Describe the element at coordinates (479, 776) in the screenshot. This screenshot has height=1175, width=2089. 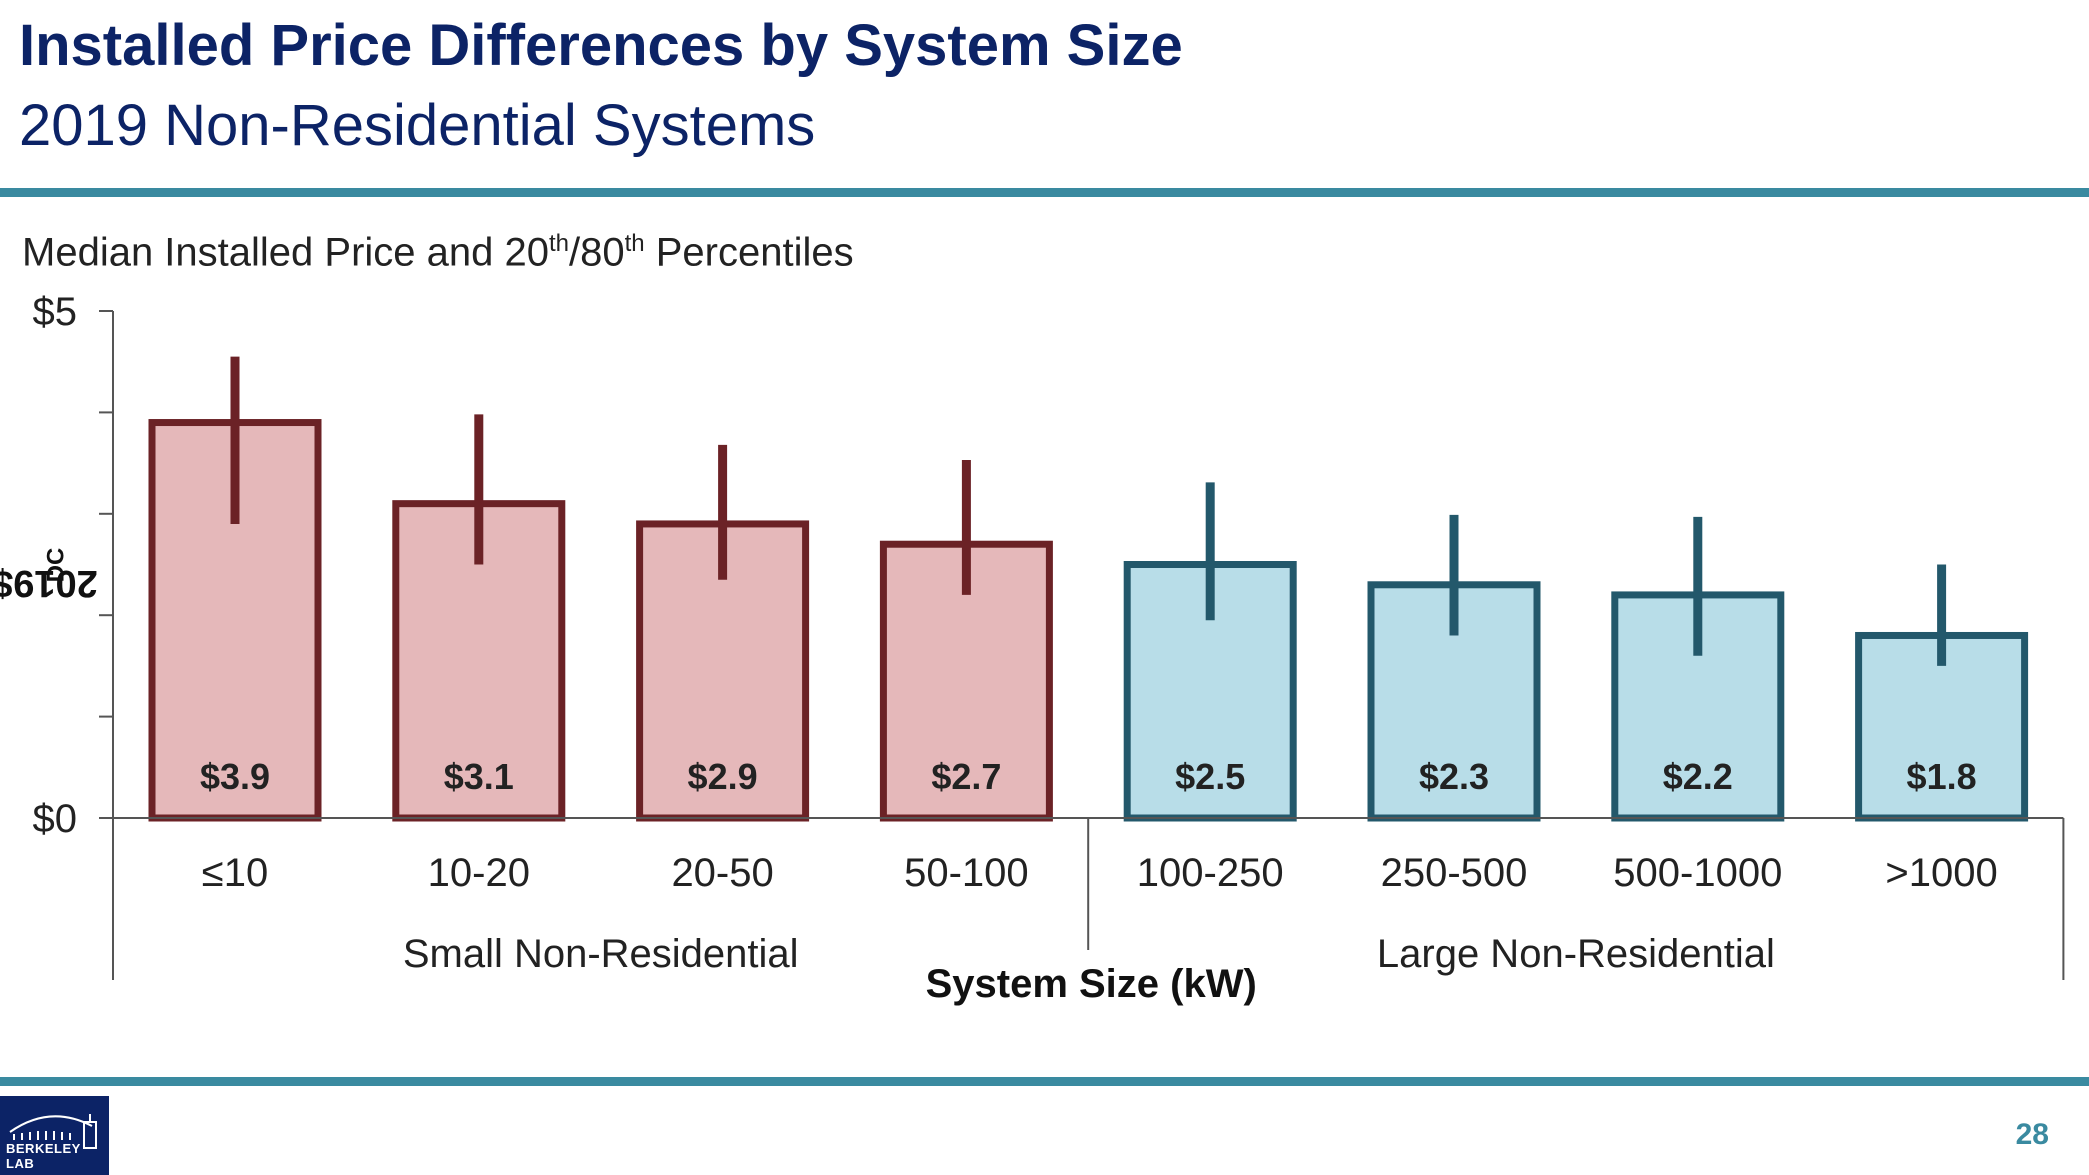
I see `value-label-1: $3.1` at that location.